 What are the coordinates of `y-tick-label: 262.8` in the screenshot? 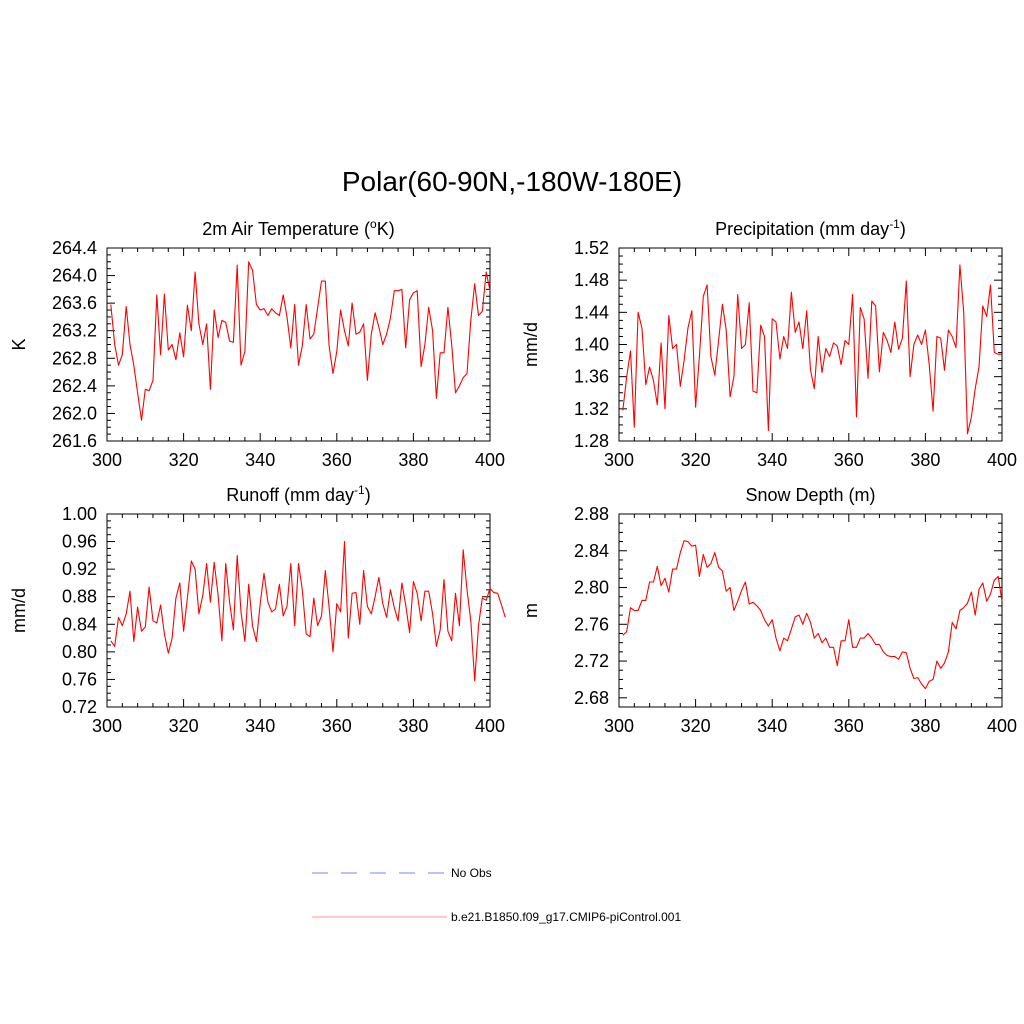 It's located at (74, 358).